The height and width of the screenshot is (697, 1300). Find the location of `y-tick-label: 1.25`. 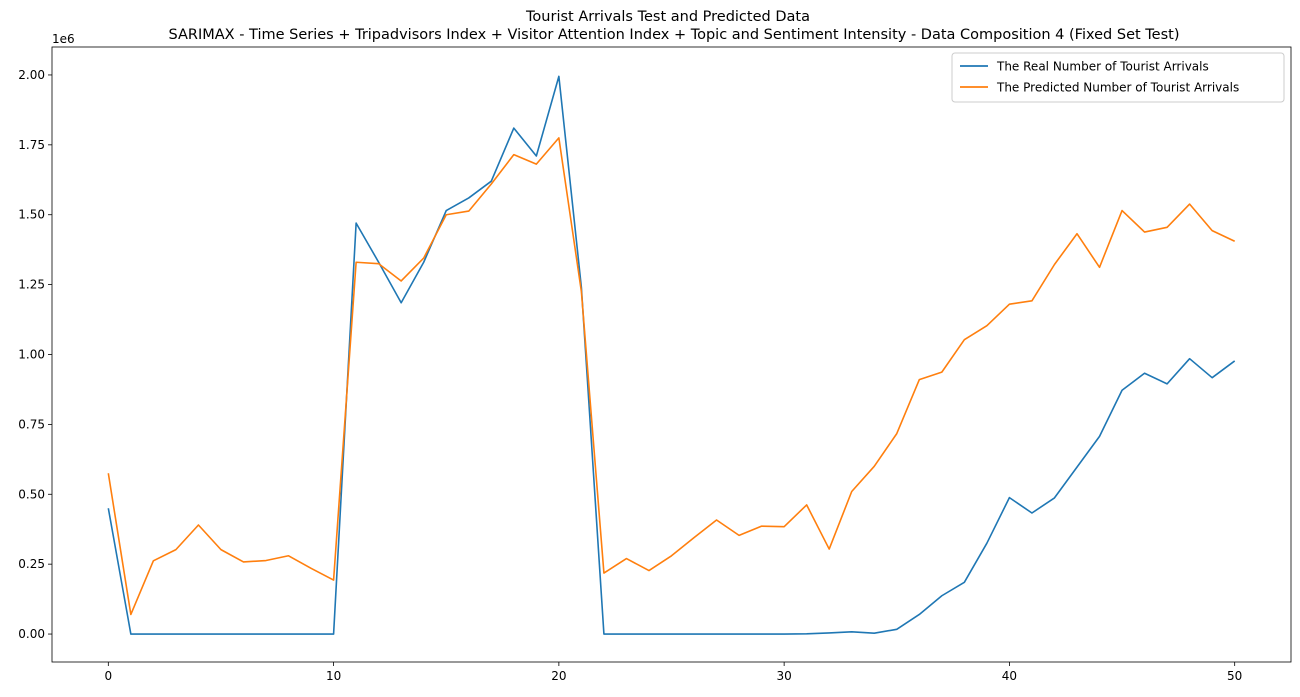

y-tick-label: 1.25 is located at coordinates (31, 285).